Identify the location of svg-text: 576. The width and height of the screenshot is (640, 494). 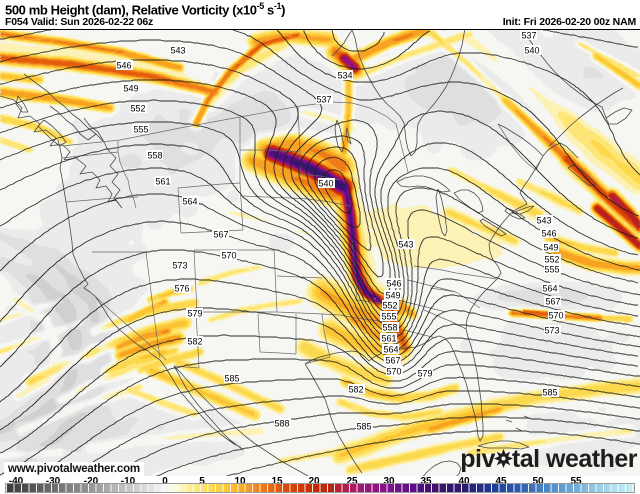
(181, 289).